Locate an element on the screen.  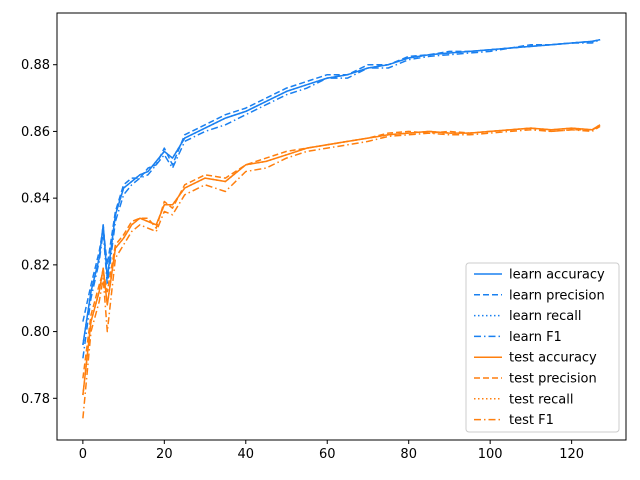
x-tick-label: 120 is located at coordinates (571, 454).